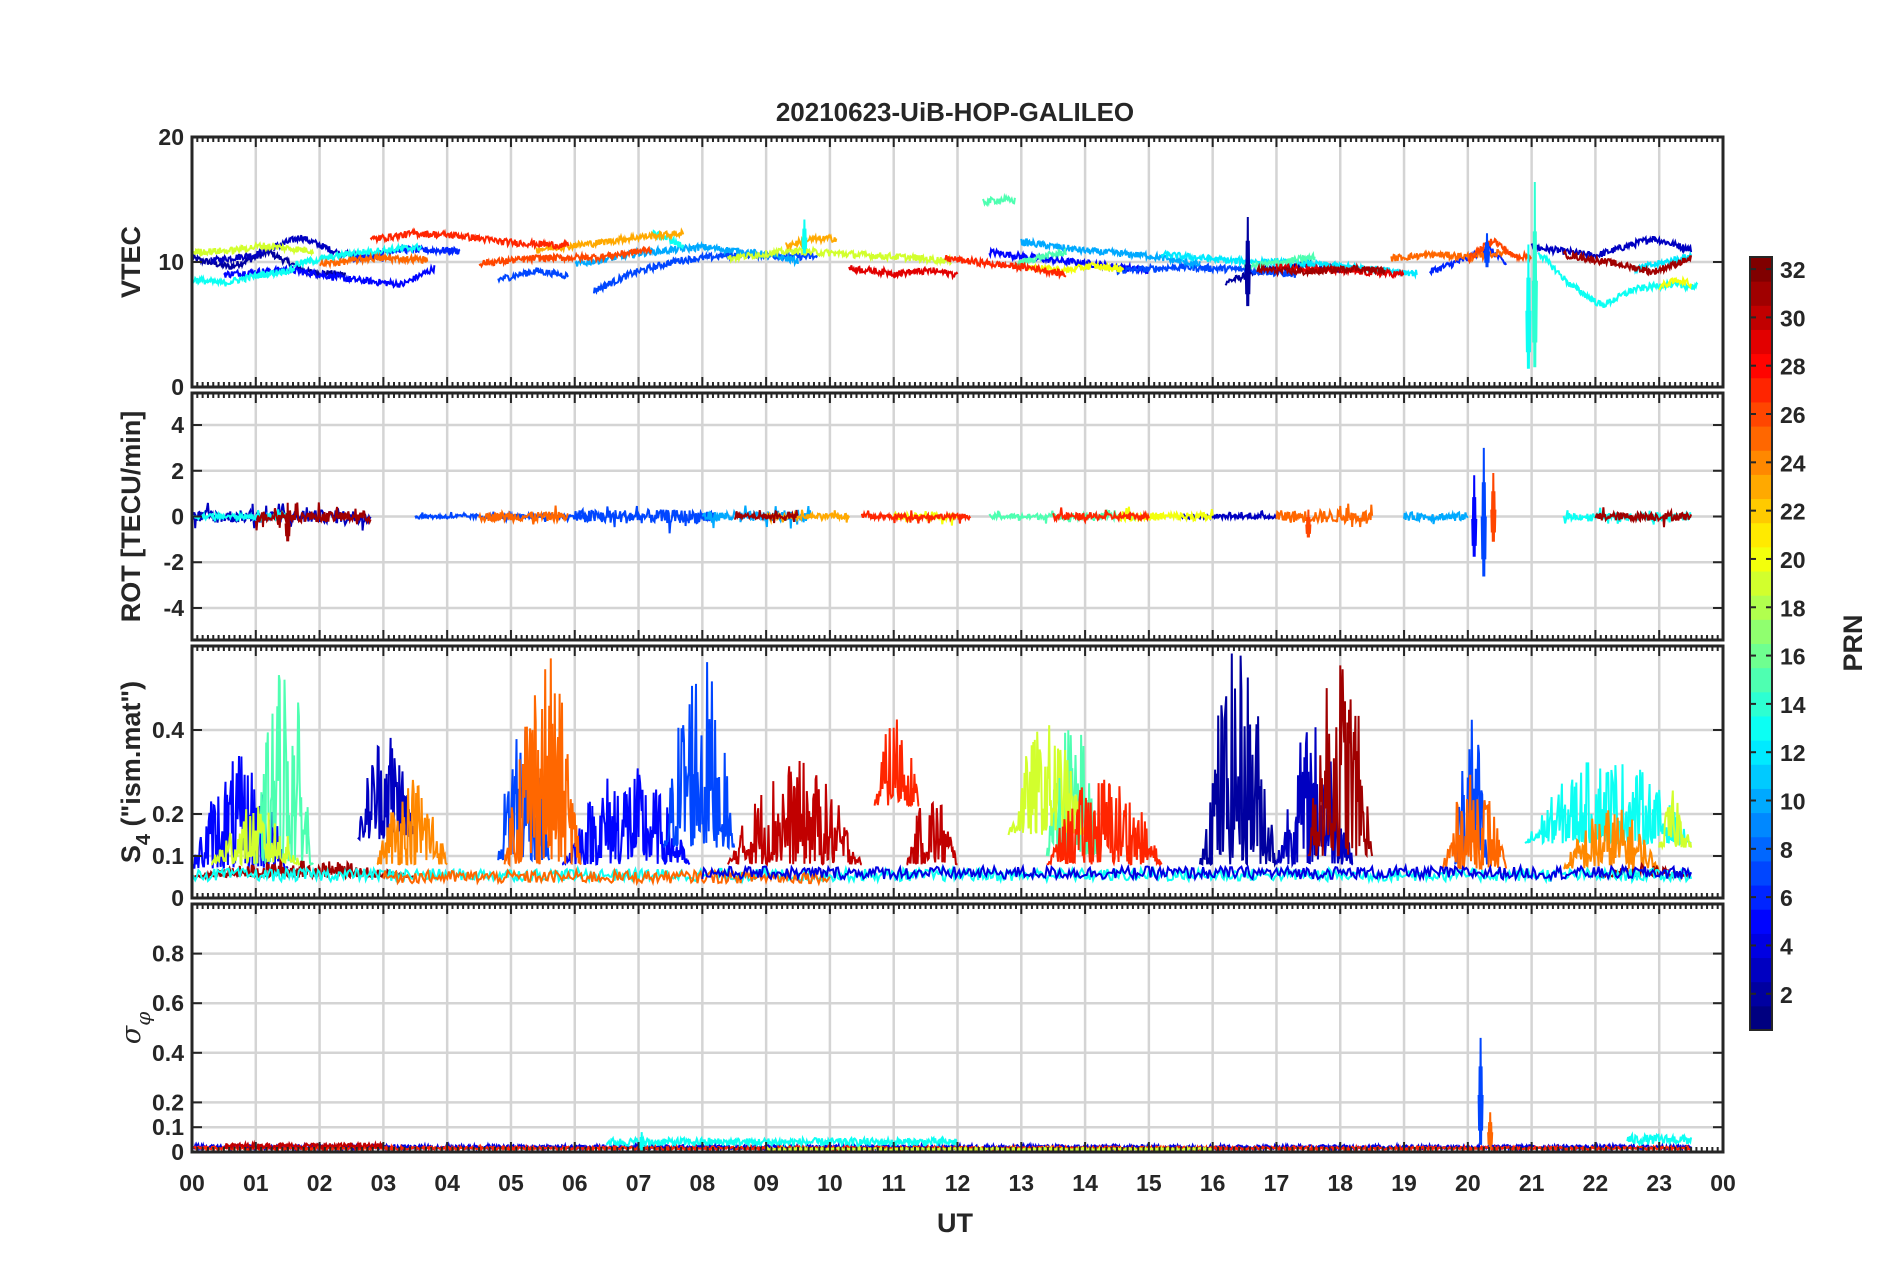 This screenshot has width=1902, height=1272. What do you see at coordinates (511, 1183) in the screenshot?
I see `x-tick-label: 05` at bounding box center [511, 1183].